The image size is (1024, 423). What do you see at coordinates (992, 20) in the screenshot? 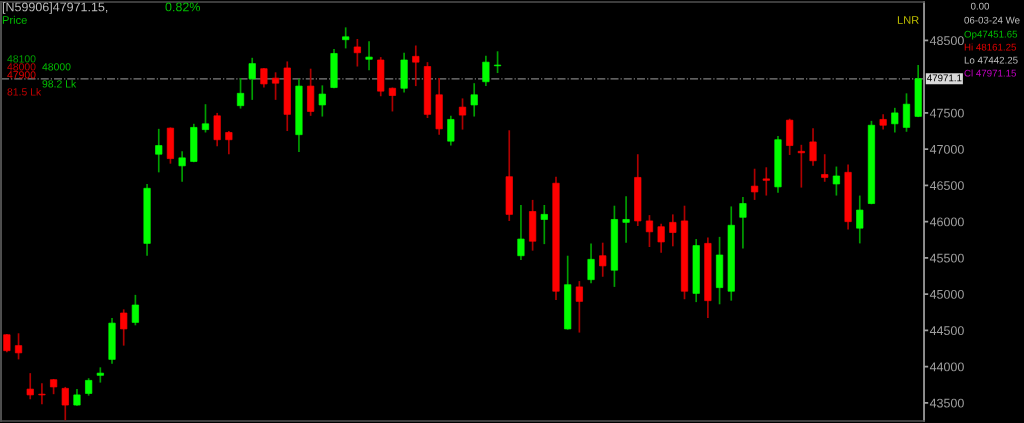
I see `text: 06-03-24 We` at bounding box center [992, 20].